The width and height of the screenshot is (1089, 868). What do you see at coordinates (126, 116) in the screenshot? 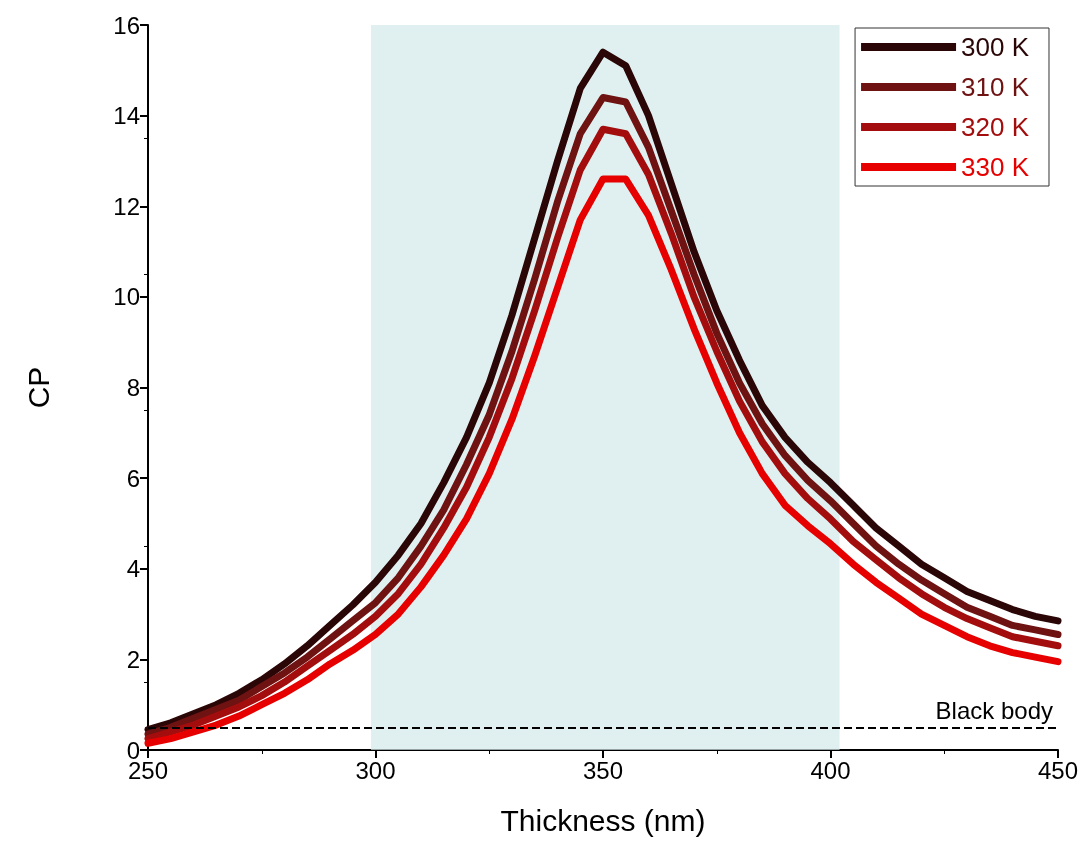
I see `y-tick-label: 14` at bounding box center [126, 116].